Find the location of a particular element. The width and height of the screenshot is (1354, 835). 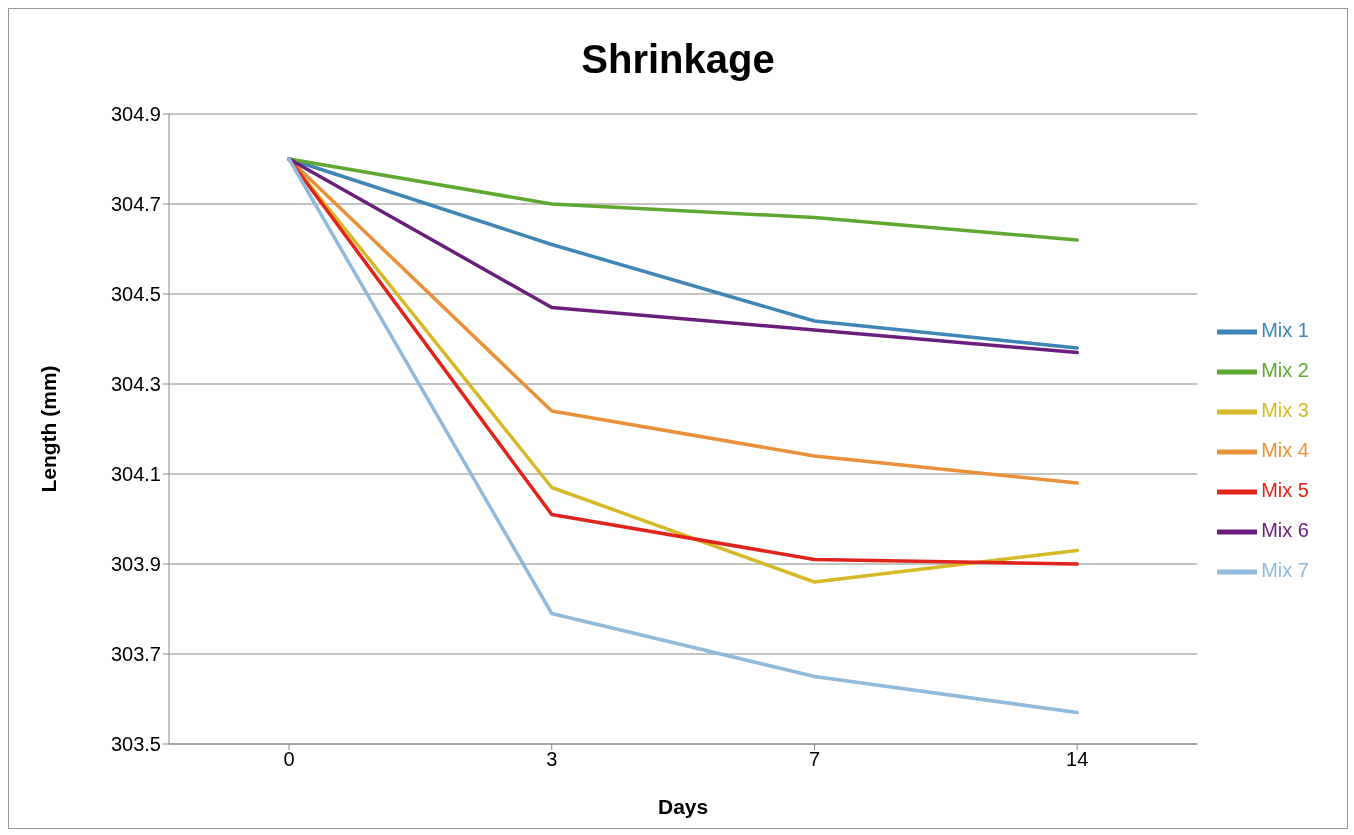

y-tick-label: 304.5 is located at coordinates (135, 294).